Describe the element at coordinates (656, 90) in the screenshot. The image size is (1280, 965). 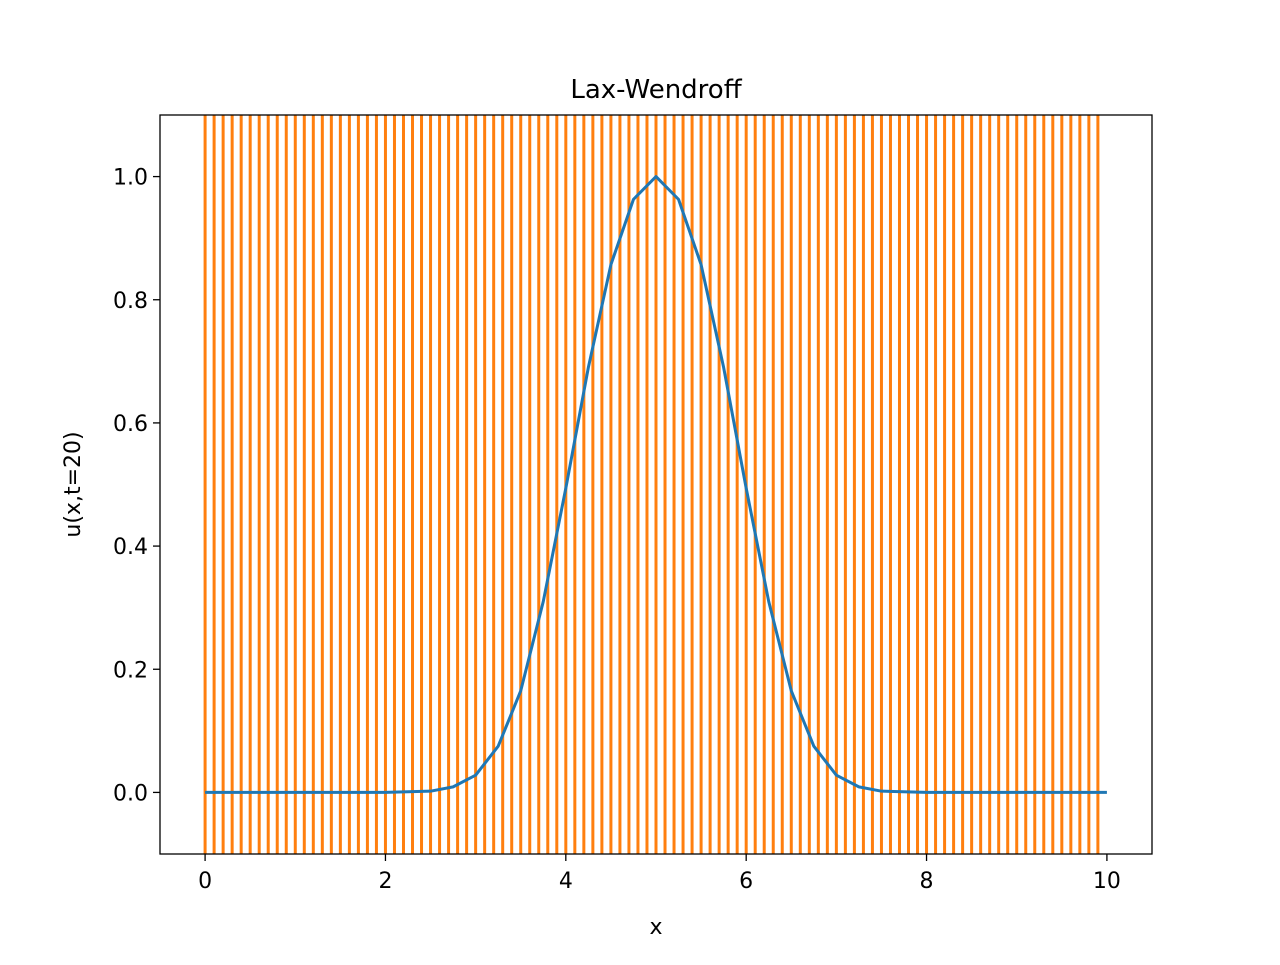
I see `chart-title: Lax-Wendroff` at that location.